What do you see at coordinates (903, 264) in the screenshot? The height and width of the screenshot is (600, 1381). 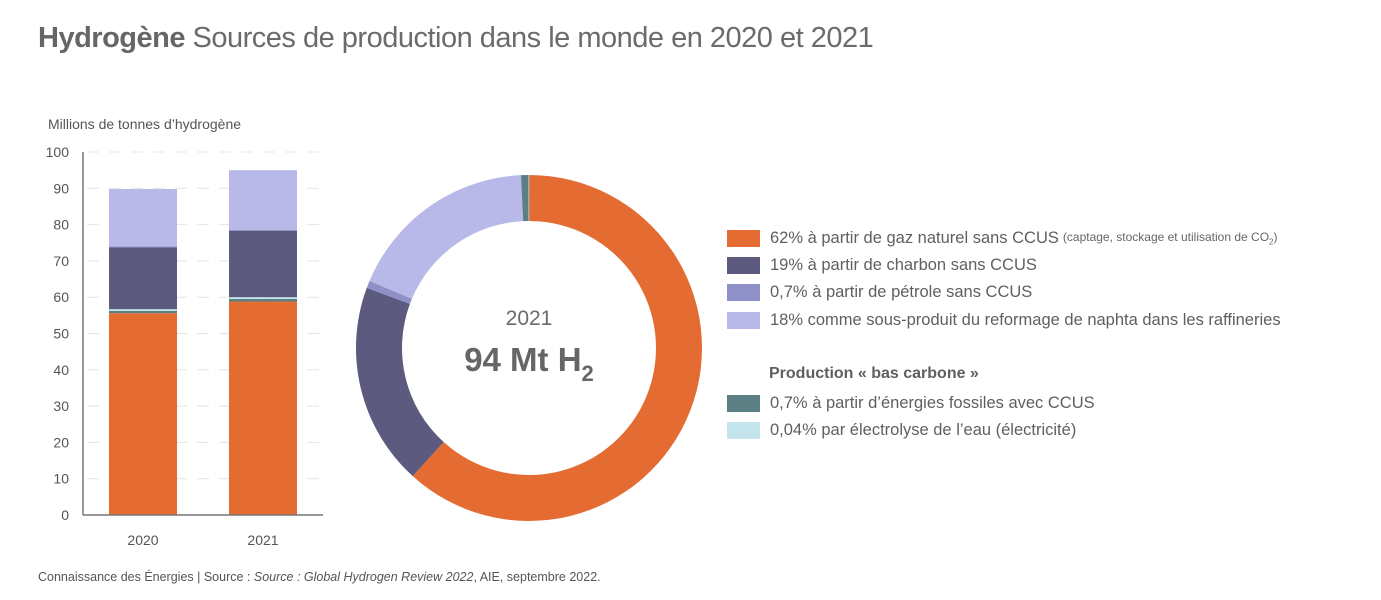 I see `legend-label: 19% à partir de charbon sans CCUS` at bounding box center [903, 264].